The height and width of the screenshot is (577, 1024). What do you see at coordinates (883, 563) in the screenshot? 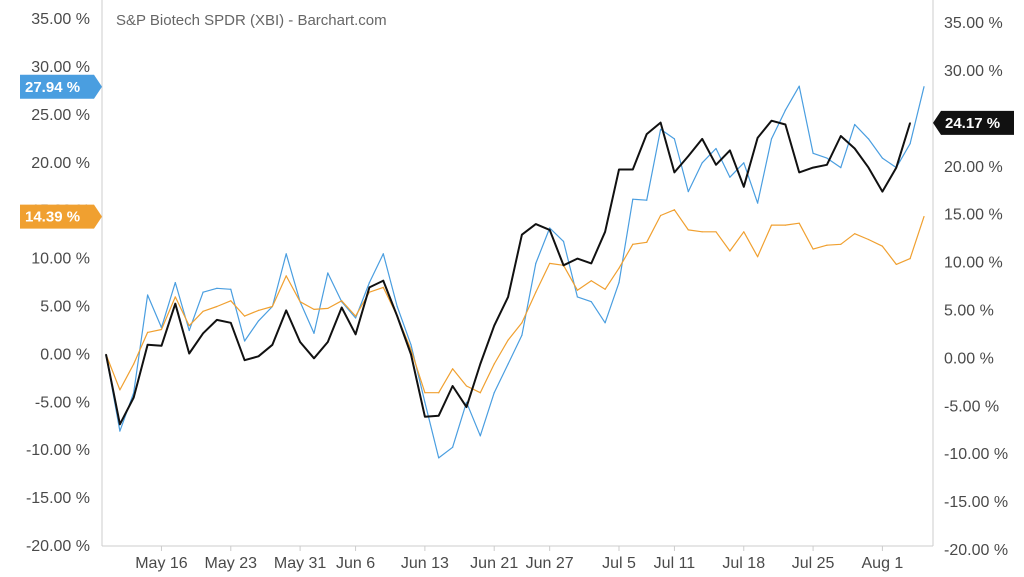
I see `x-tick-label: Aug 1` at bounding box center [883, 563].